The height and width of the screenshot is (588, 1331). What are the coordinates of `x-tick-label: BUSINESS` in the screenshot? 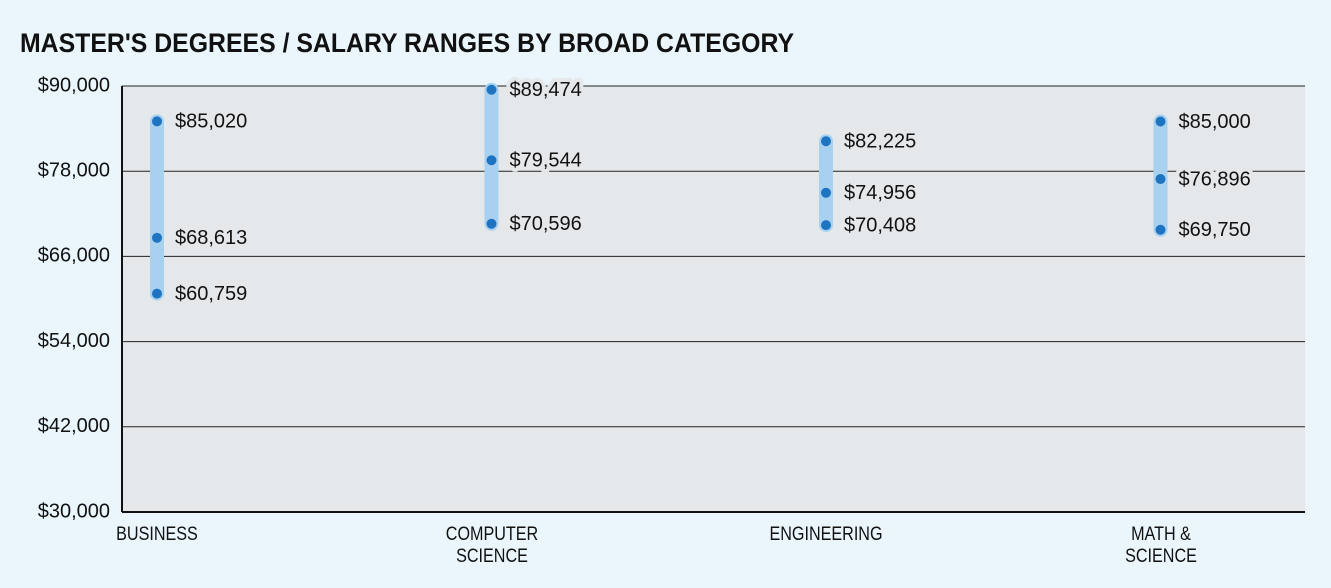 It's located at (157, 534).